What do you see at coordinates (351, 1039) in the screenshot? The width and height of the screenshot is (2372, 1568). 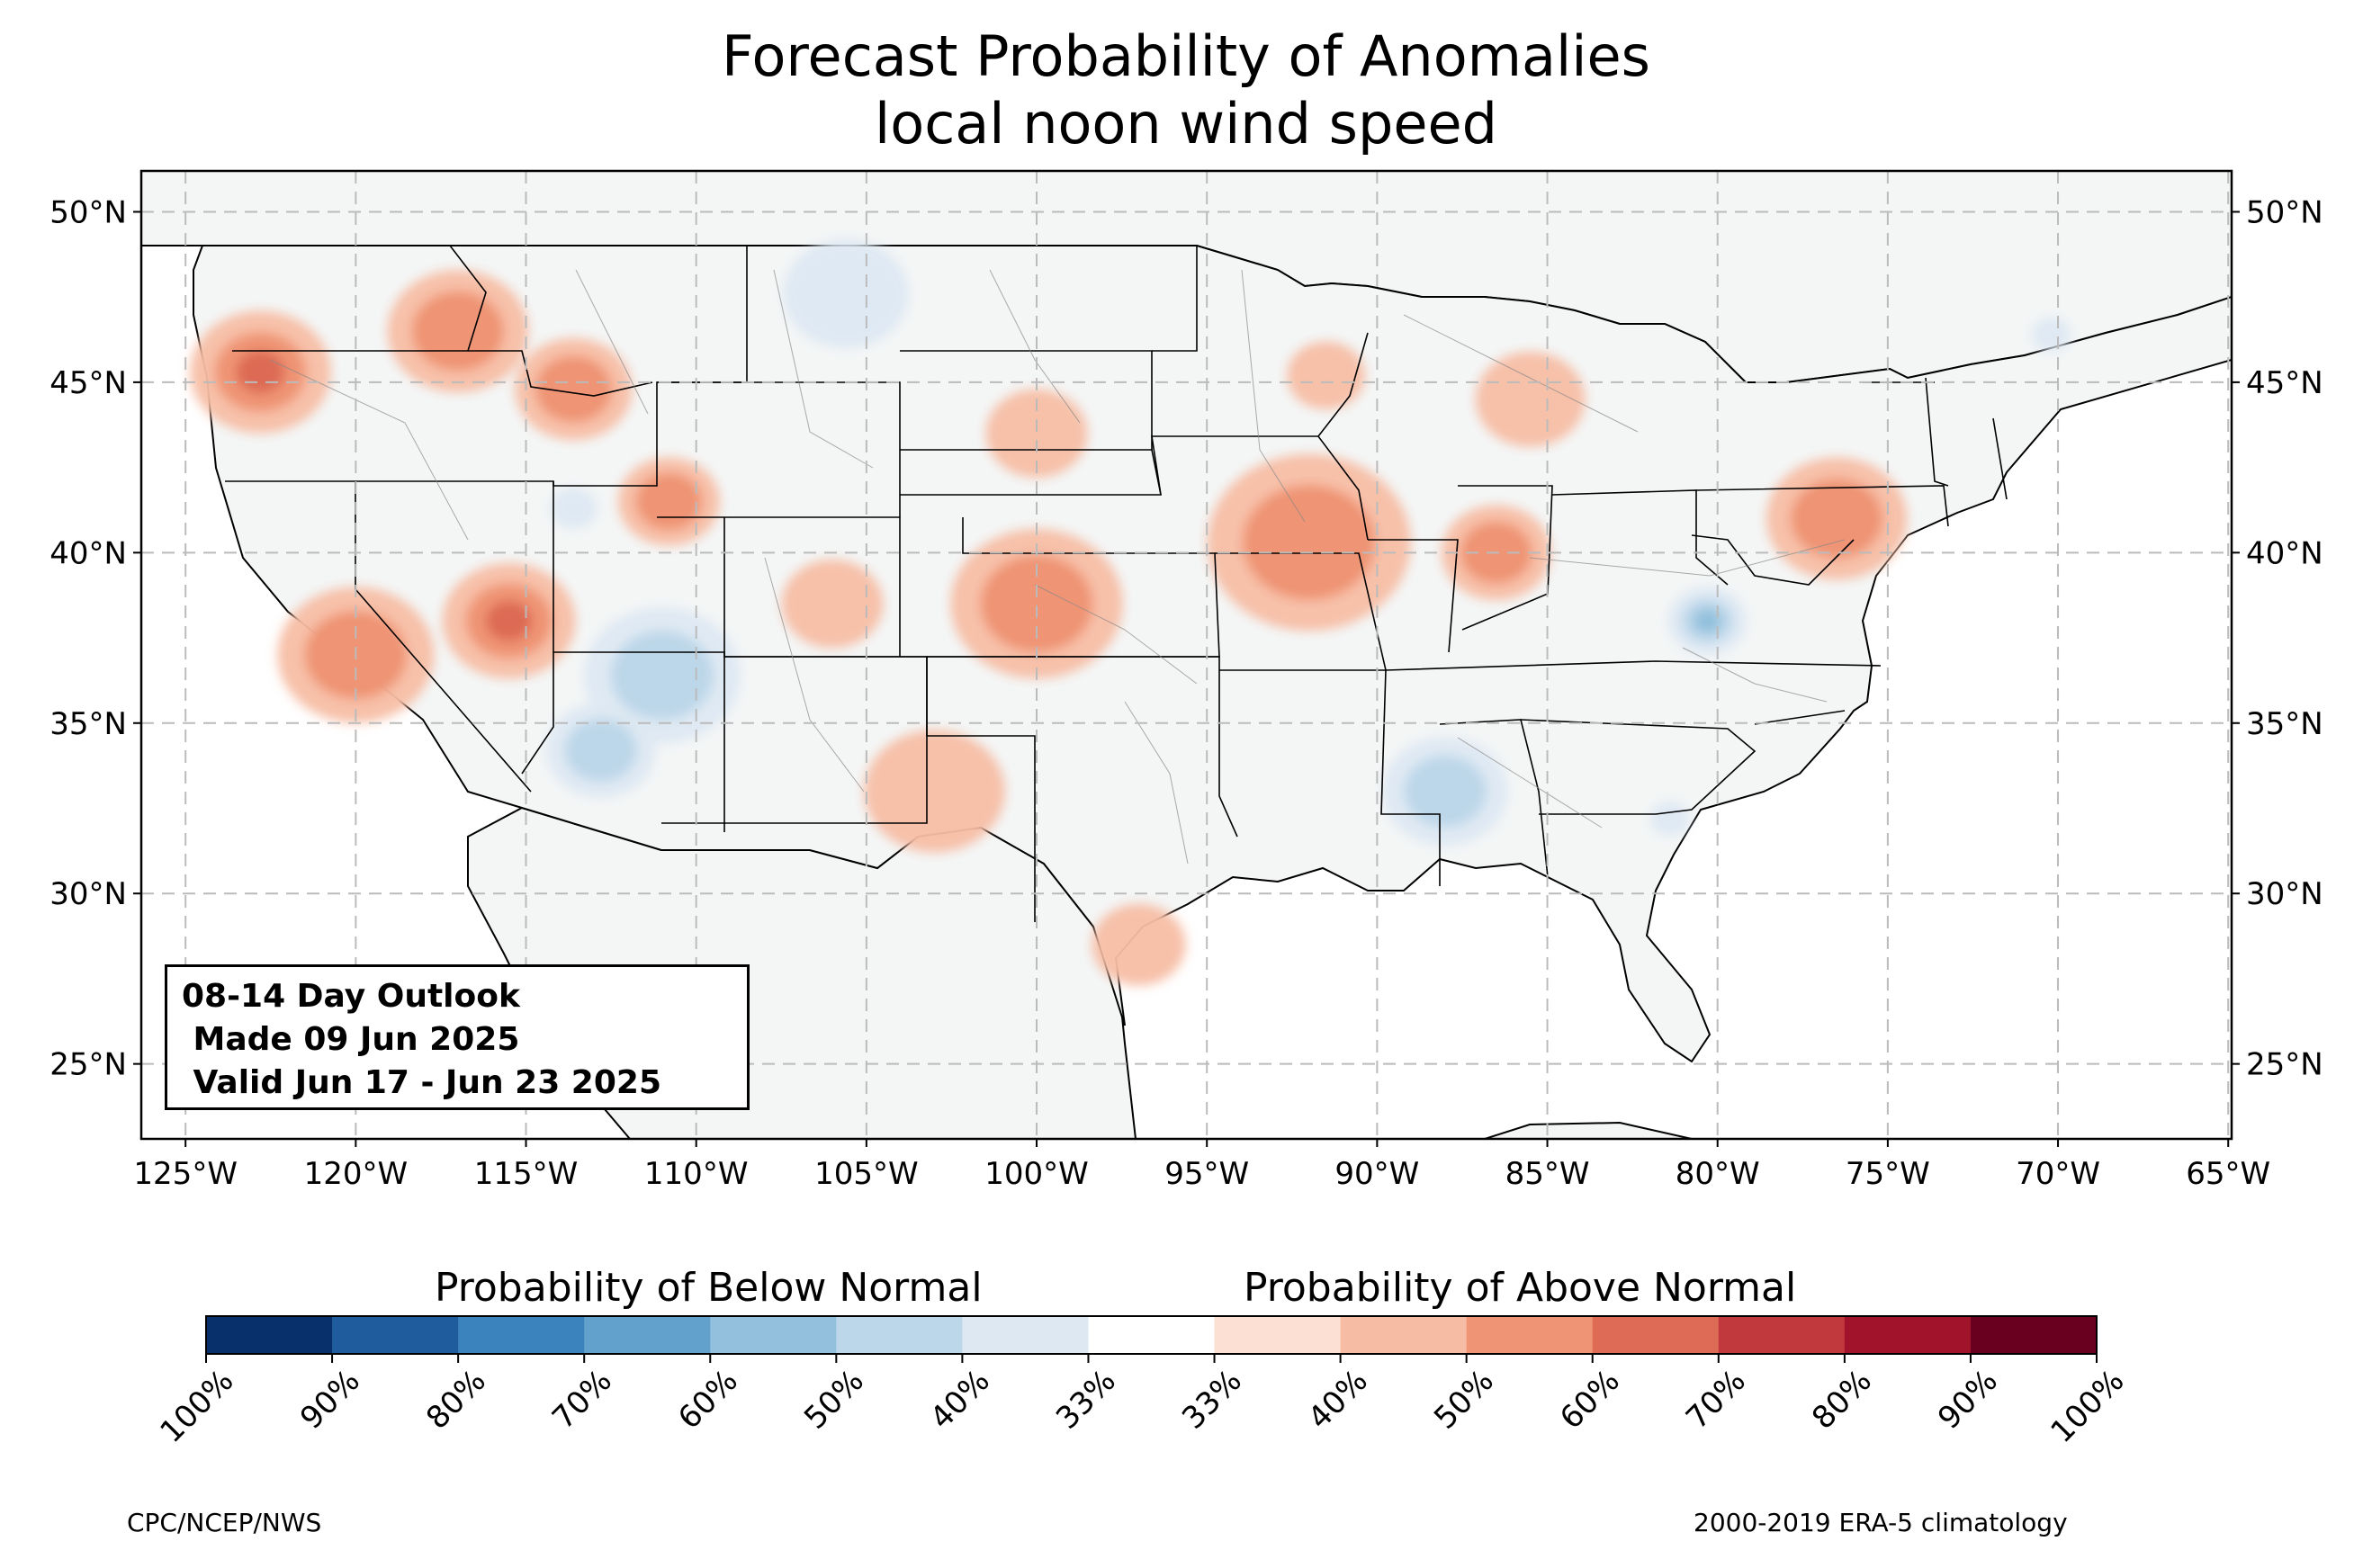 I see `made-date: Made 09 Jun 2025` at bounding box center [351, 1039].